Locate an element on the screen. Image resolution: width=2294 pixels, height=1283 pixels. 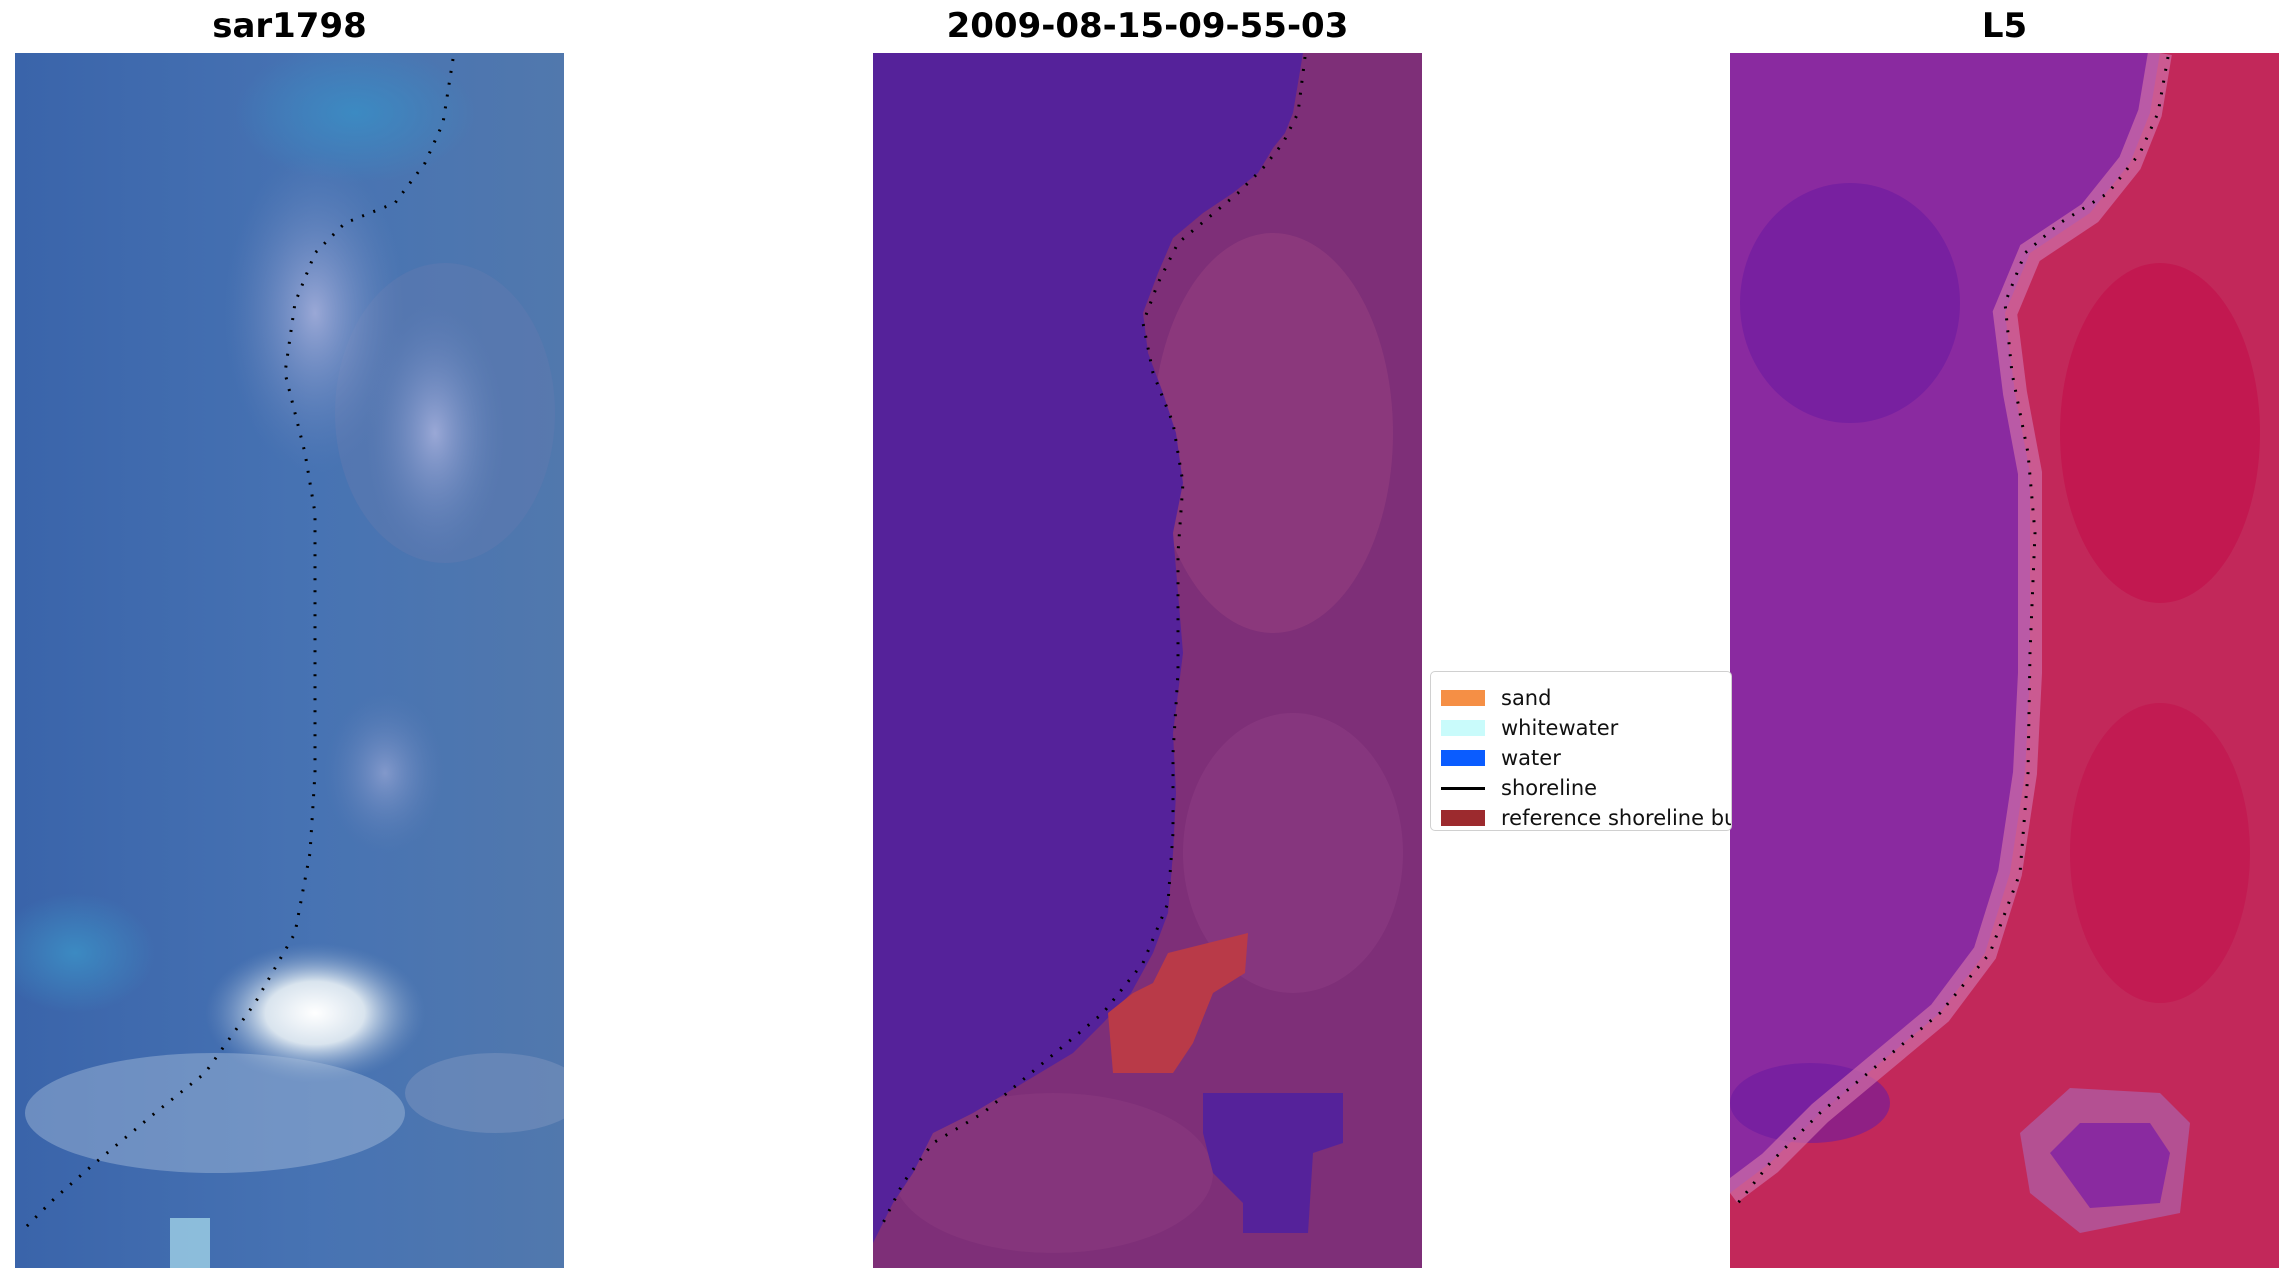
sand-class-area is located at coordinates (1178, 1003).